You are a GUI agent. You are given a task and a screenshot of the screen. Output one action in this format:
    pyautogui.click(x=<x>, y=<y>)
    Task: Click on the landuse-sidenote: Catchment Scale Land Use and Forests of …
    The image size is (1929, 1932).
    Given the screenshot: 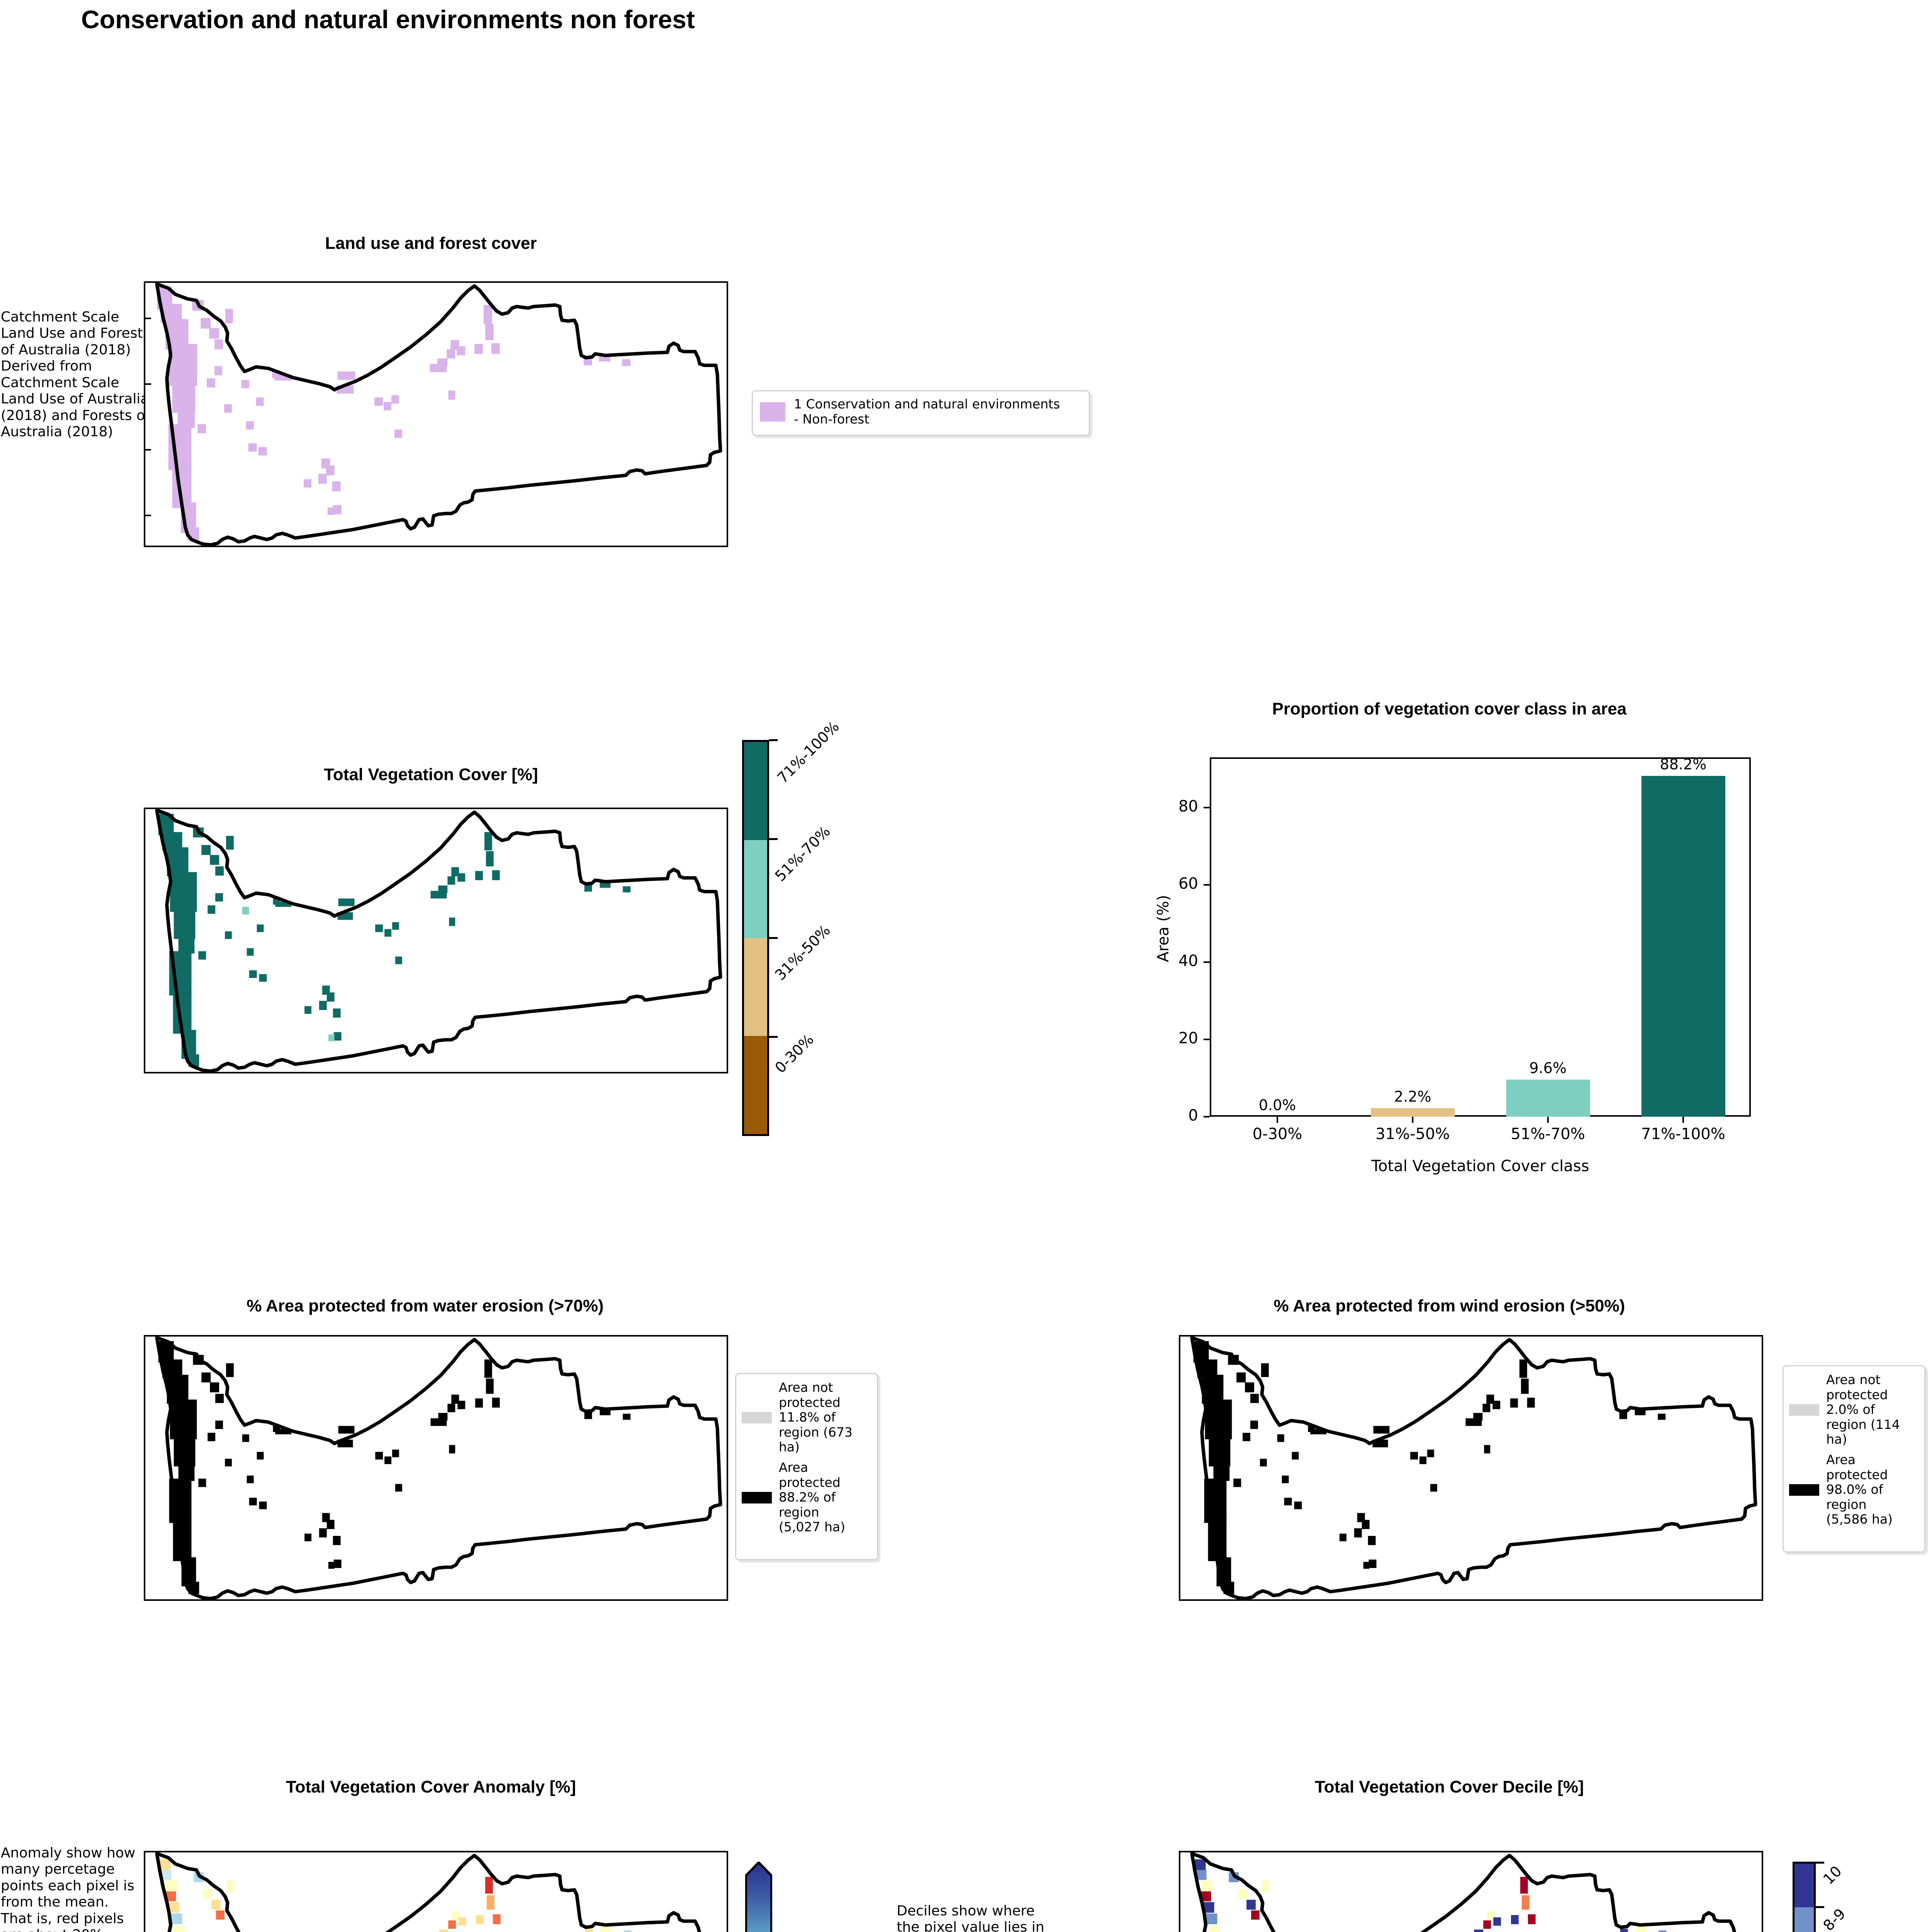 What is the action you would take?
    pyautogui.click(x=75, y=374)
    